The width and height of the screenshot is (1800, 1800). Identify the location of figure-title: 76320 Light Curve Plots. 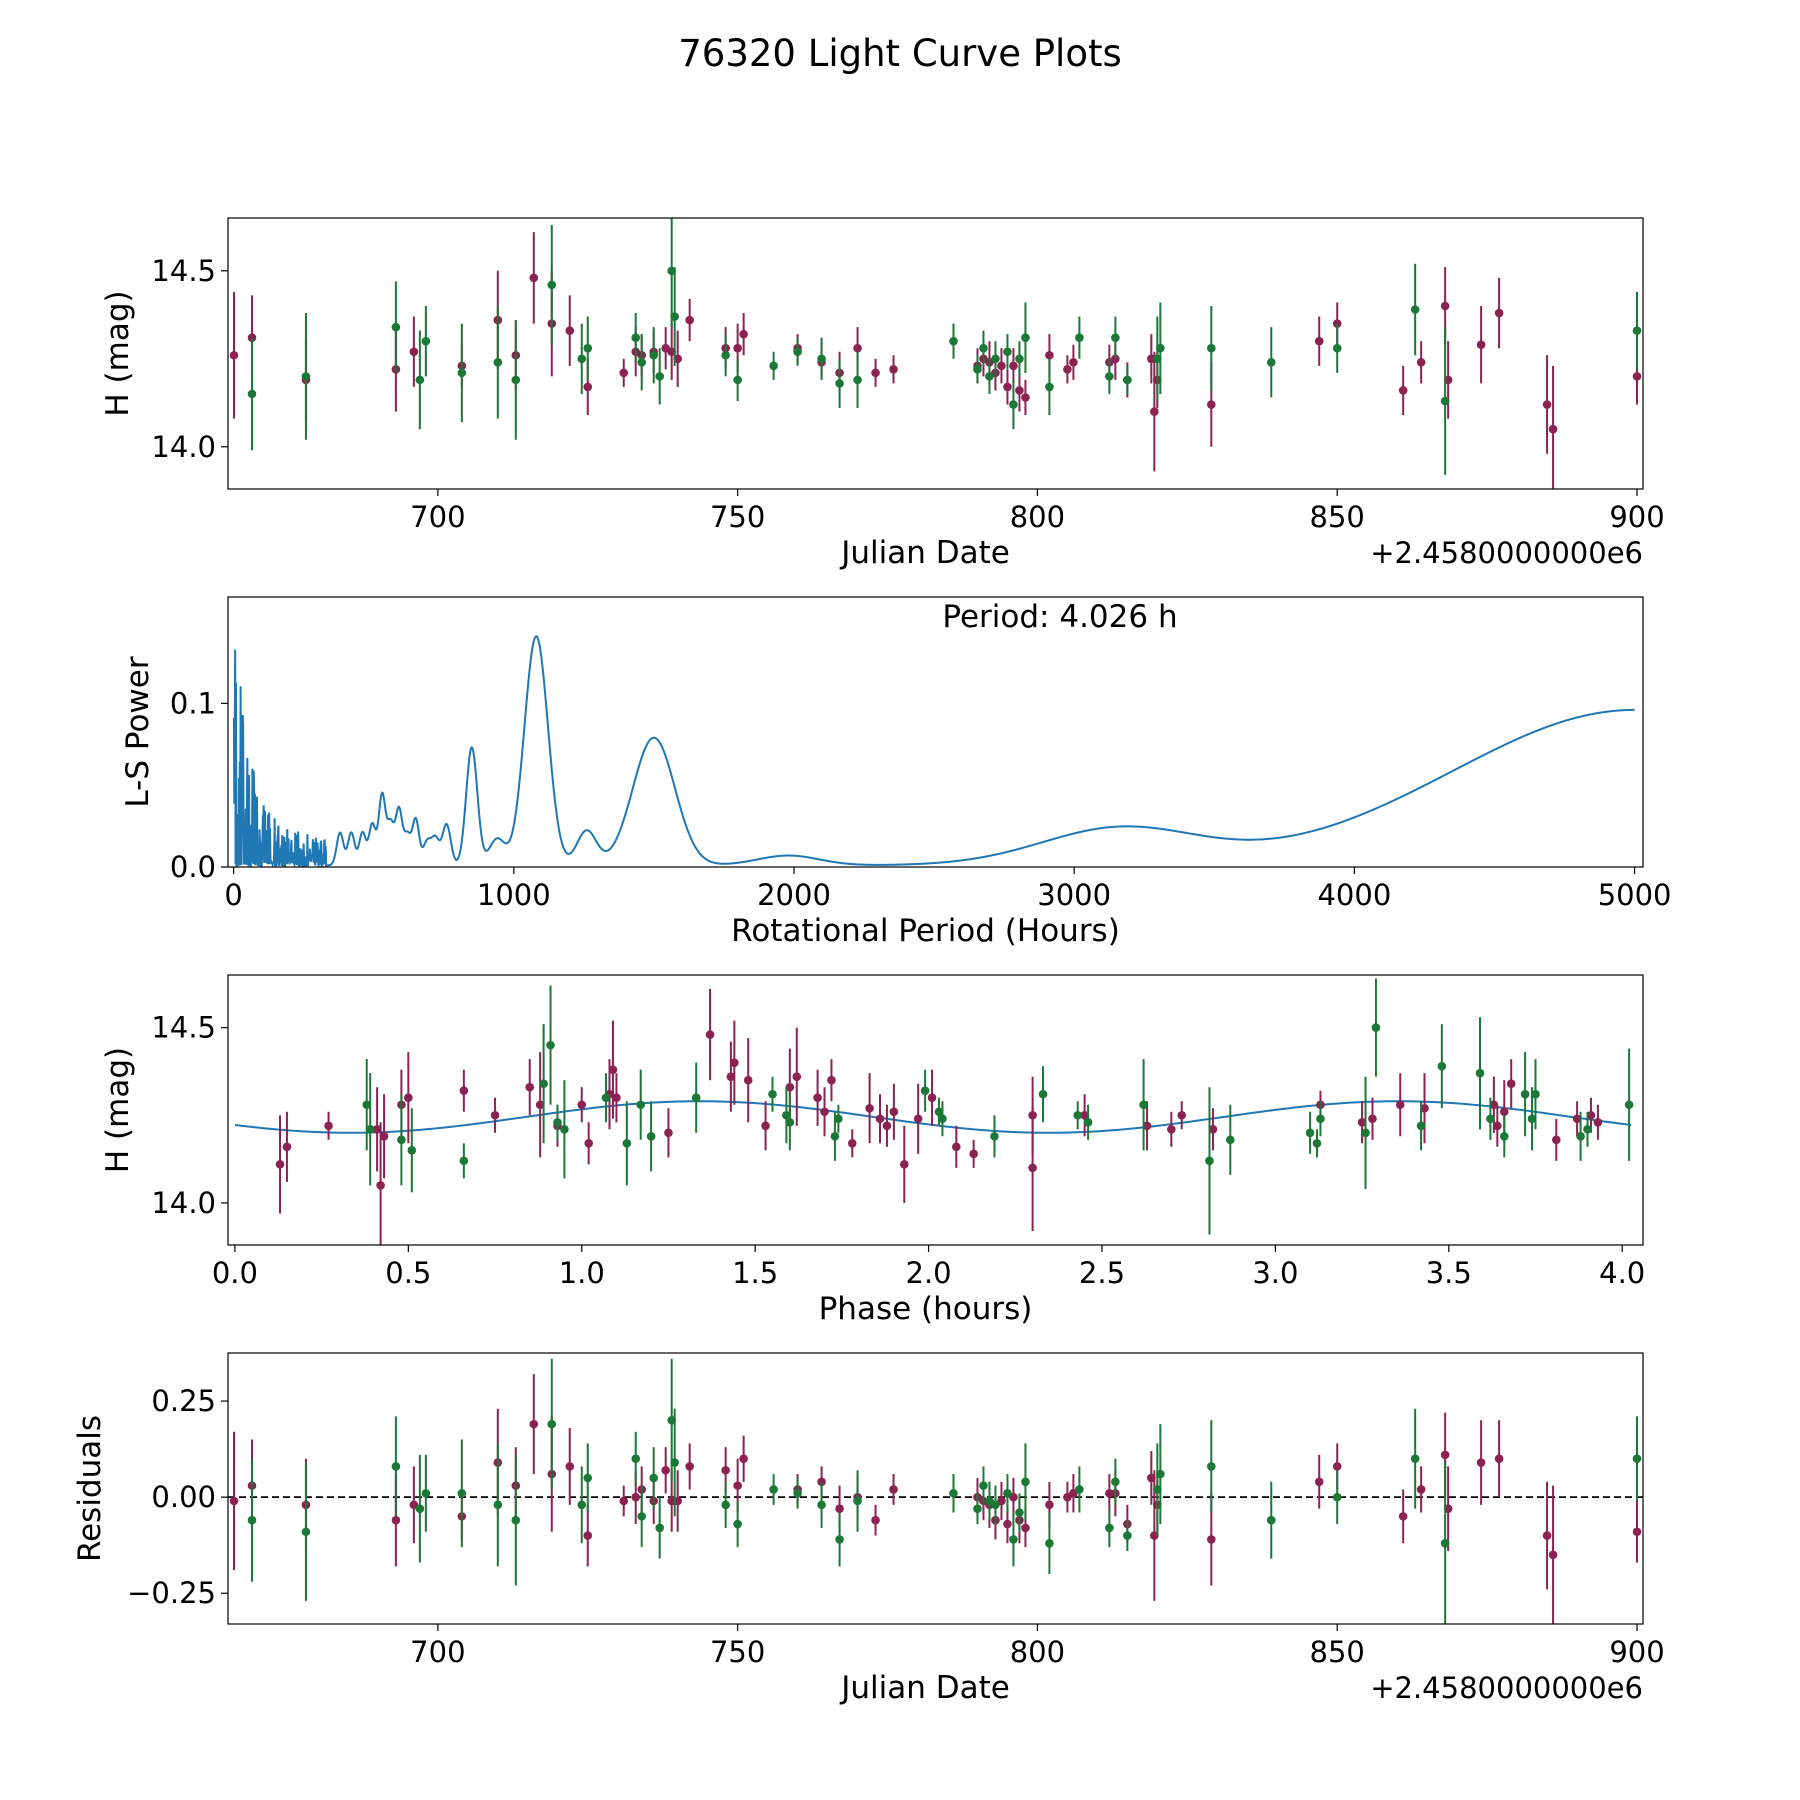
(900, 53).